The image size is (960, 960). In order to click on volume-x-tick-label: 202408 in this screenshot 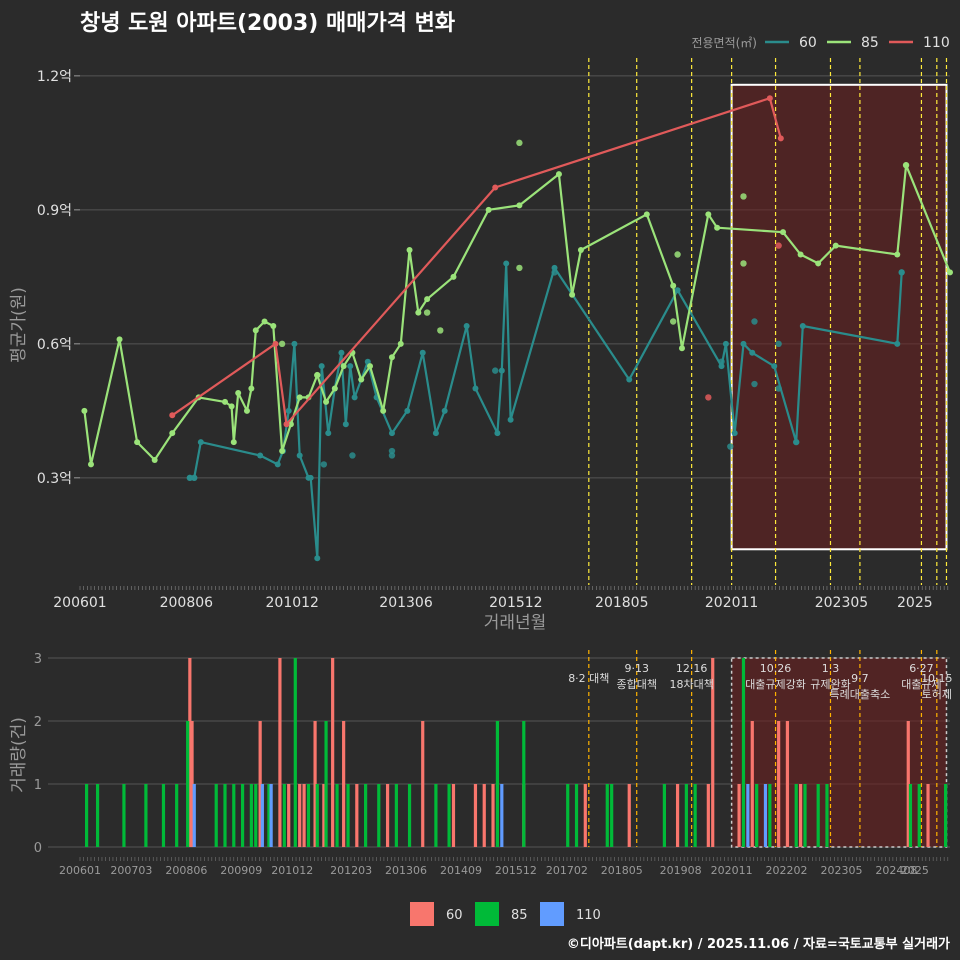, I will do `click(896, 870)`.